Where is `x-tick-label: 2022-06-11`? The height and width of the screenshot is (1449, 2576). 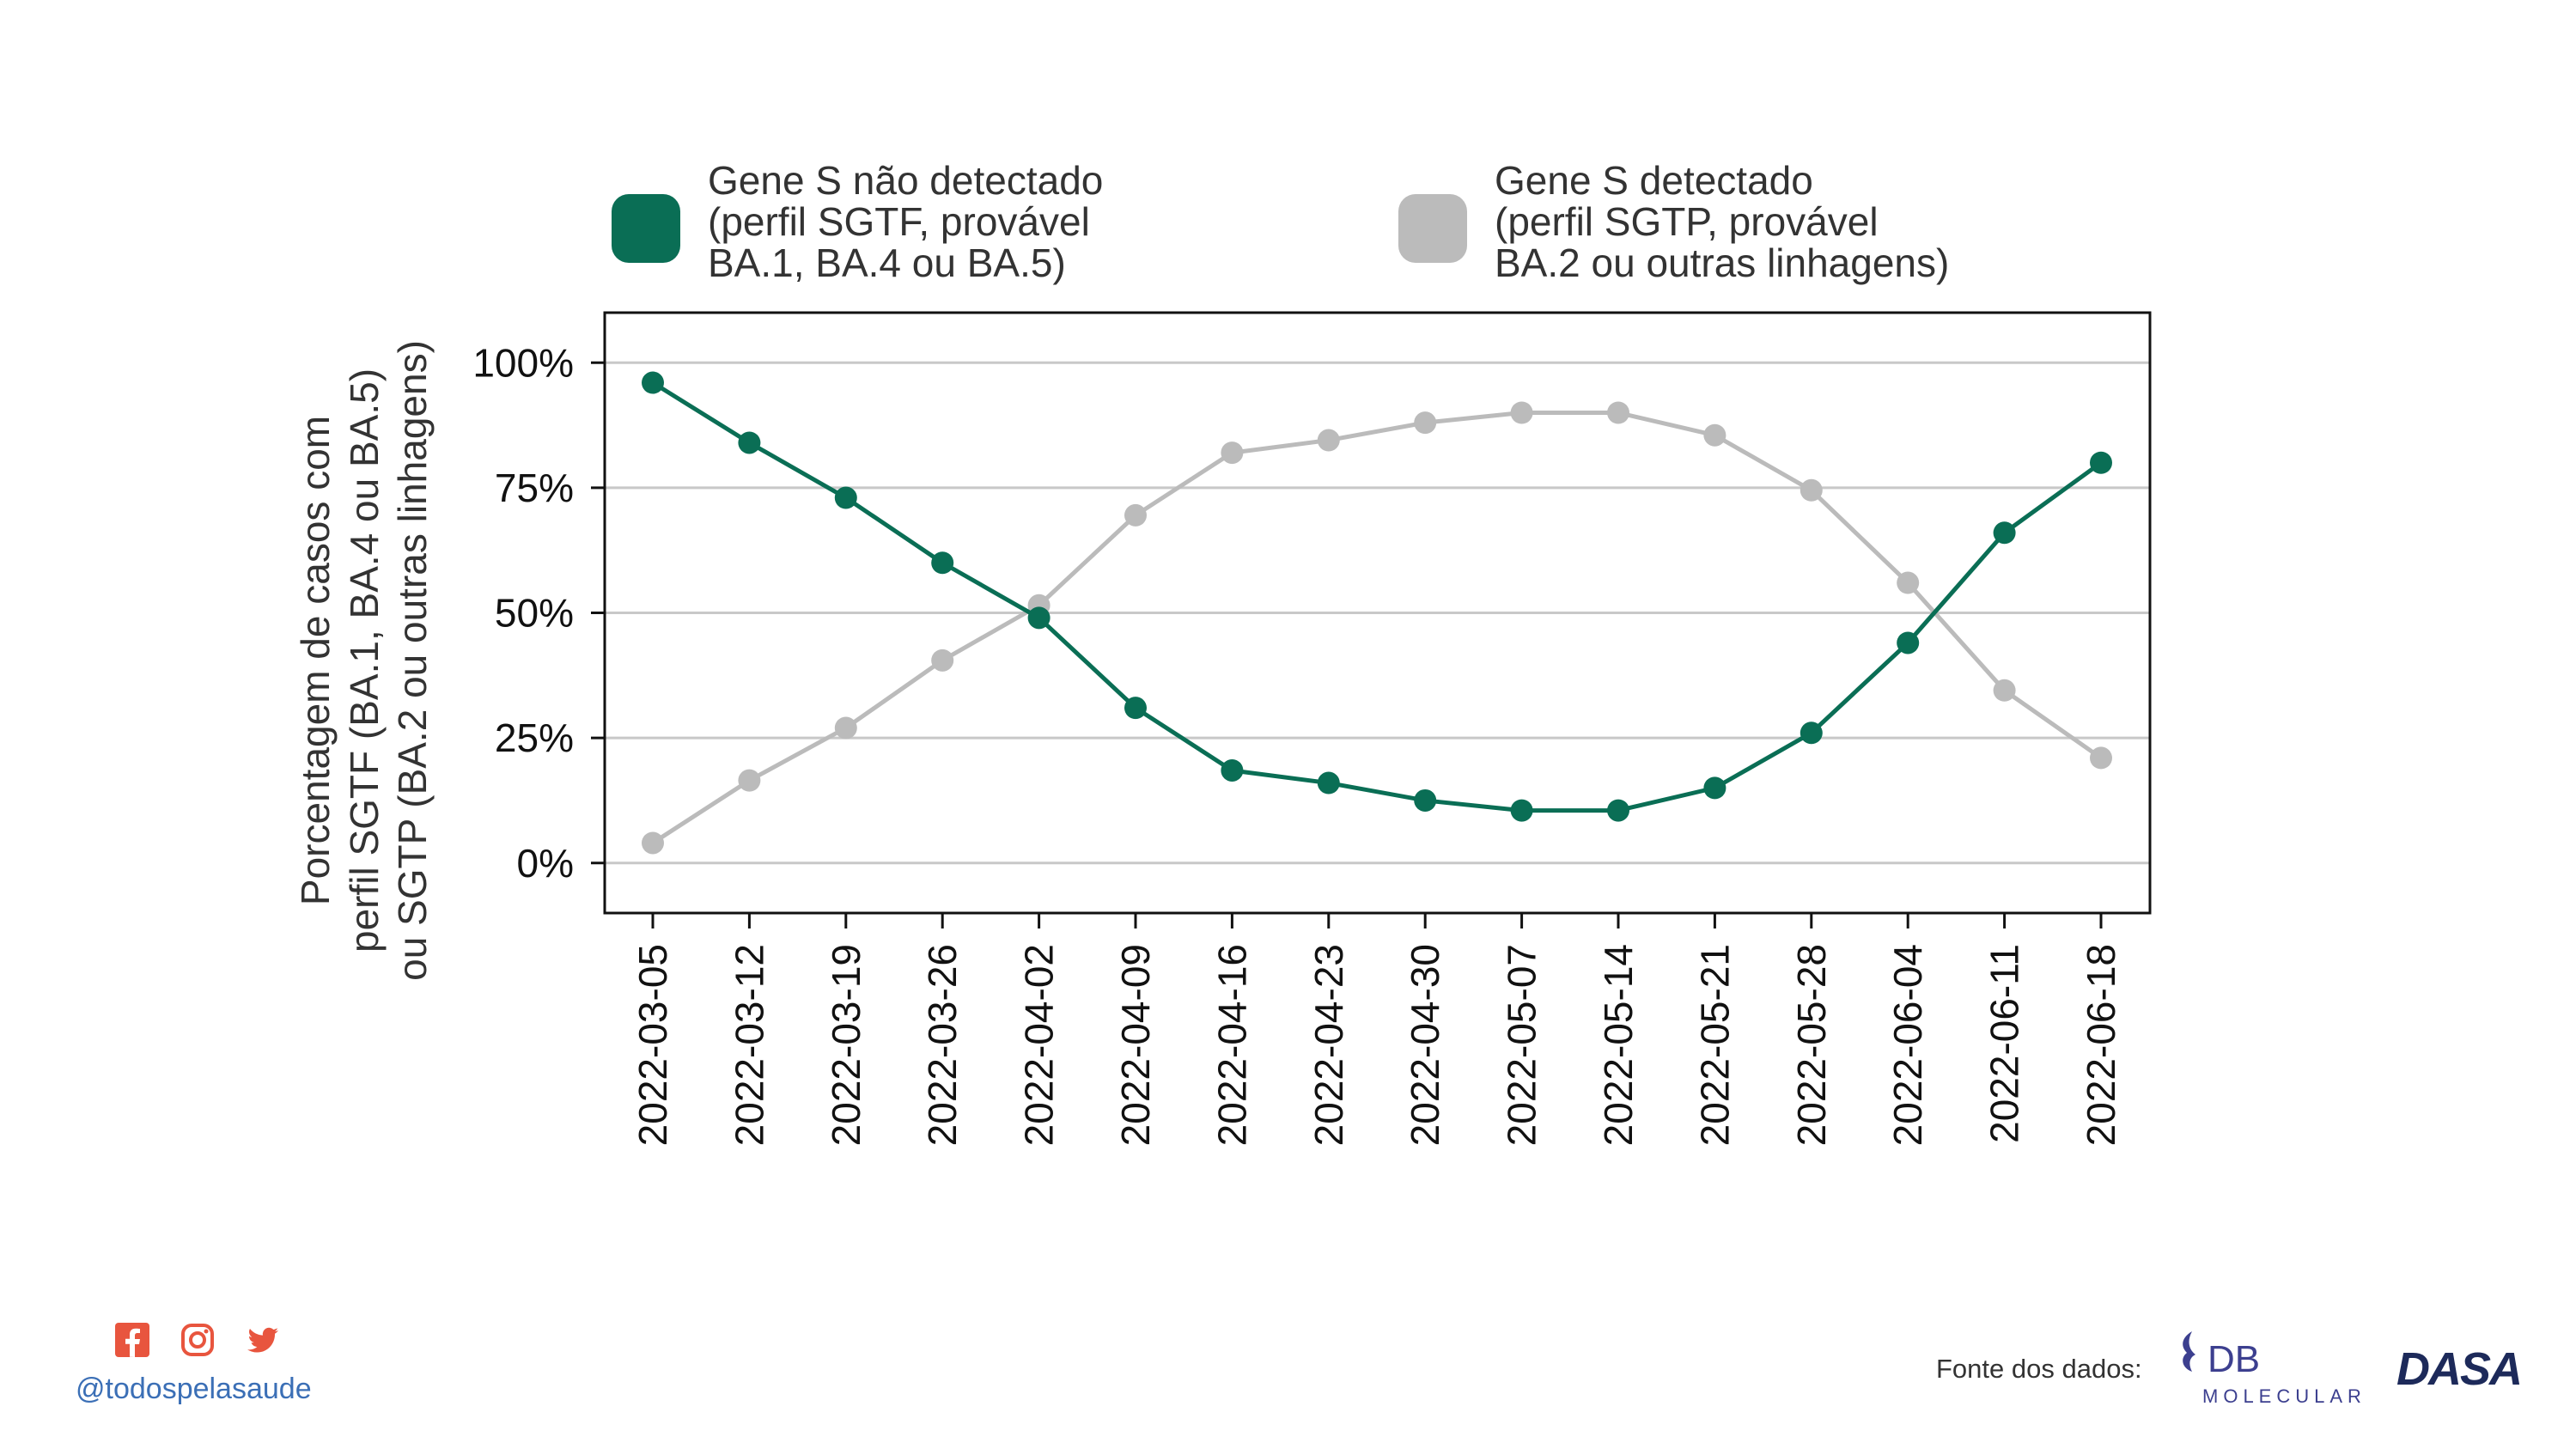 x-tick-label: 2022-06-11 is located at coordinates (2004, 1043).